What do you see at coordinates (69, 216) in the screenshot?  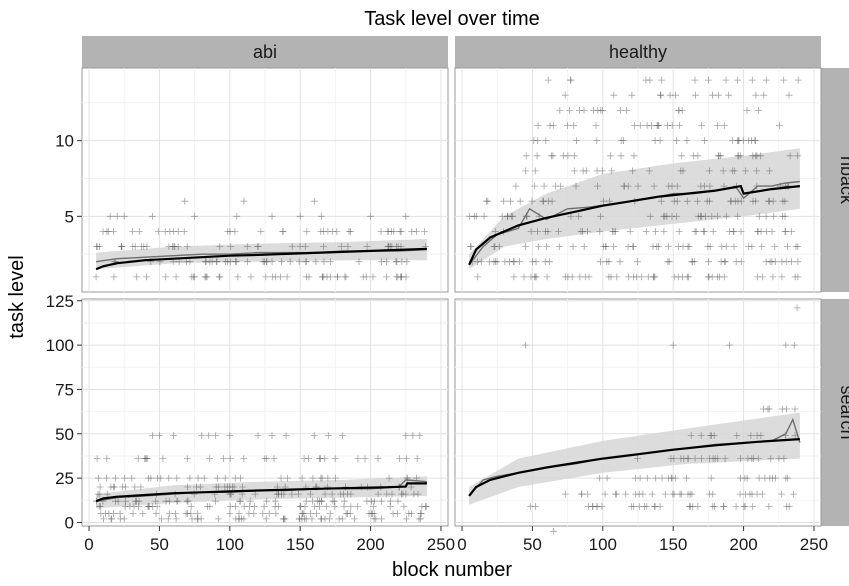 I see `y-tick-label: 5` at bounding box center [69, 216].